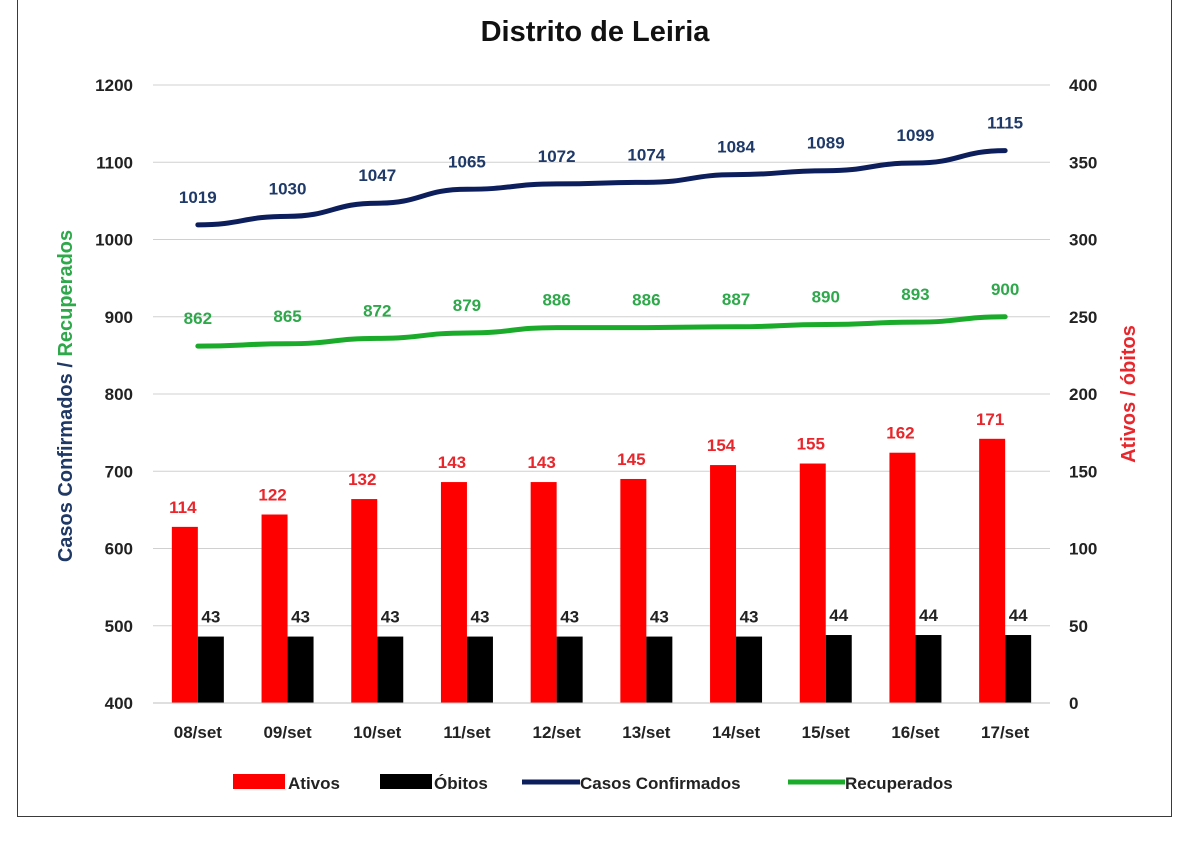  I want to click on data-label-casos-confirmados: 1019, so click(198, 197).